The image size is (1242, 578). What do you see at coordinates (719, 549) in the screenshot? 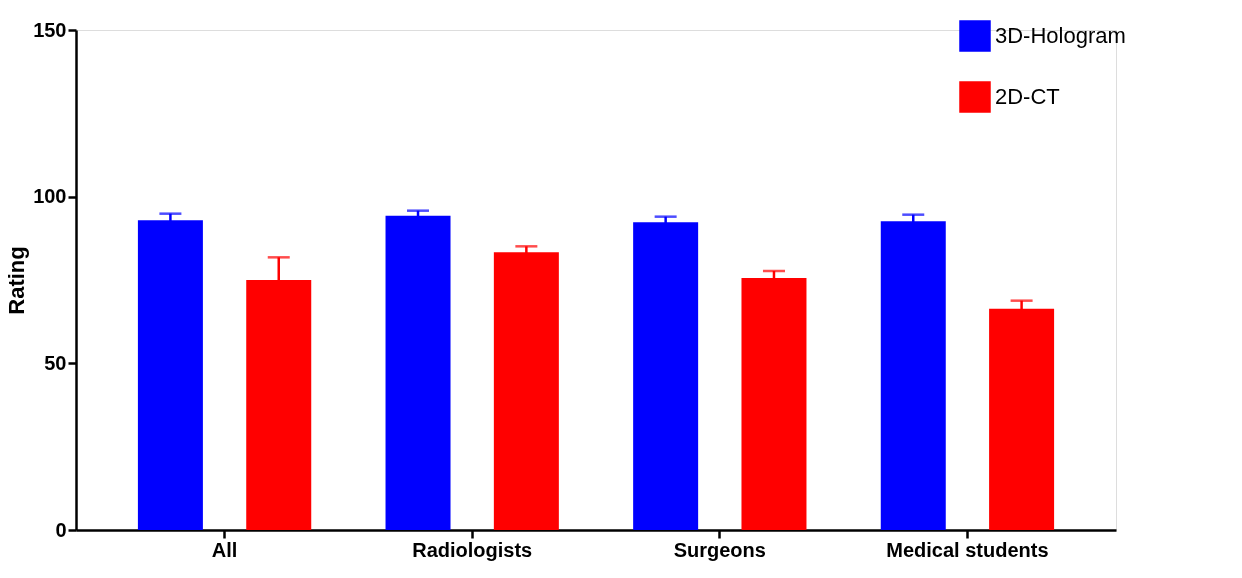
I see `x-tick-label: Surgeons` at bounding box center [719, 549].